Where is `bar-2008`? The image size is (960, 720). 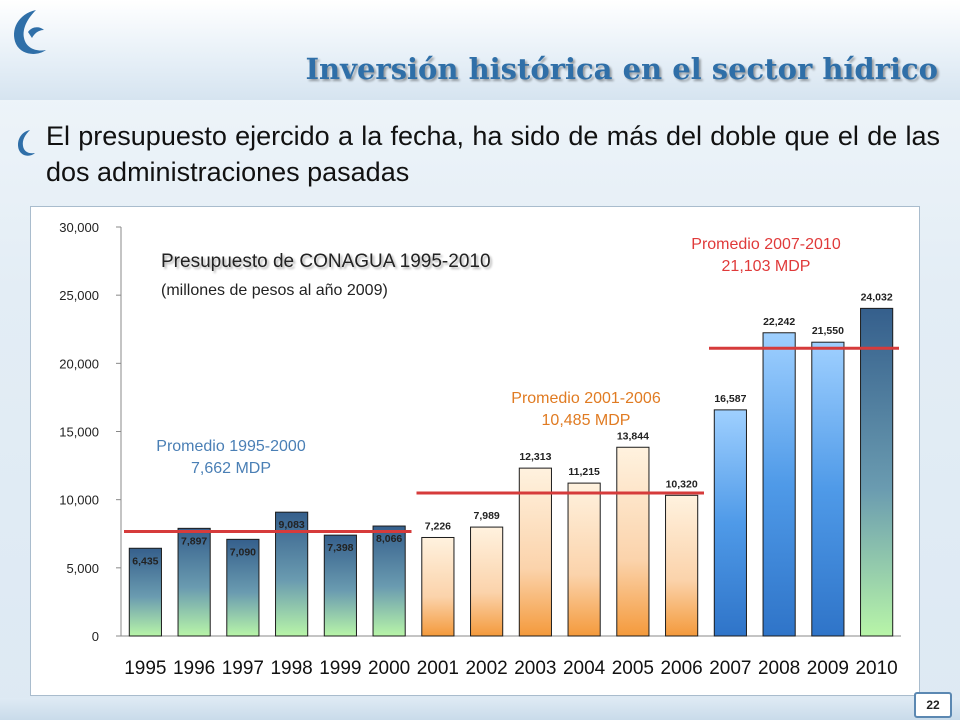
bar-2008 is located at coordinates (779, 484).